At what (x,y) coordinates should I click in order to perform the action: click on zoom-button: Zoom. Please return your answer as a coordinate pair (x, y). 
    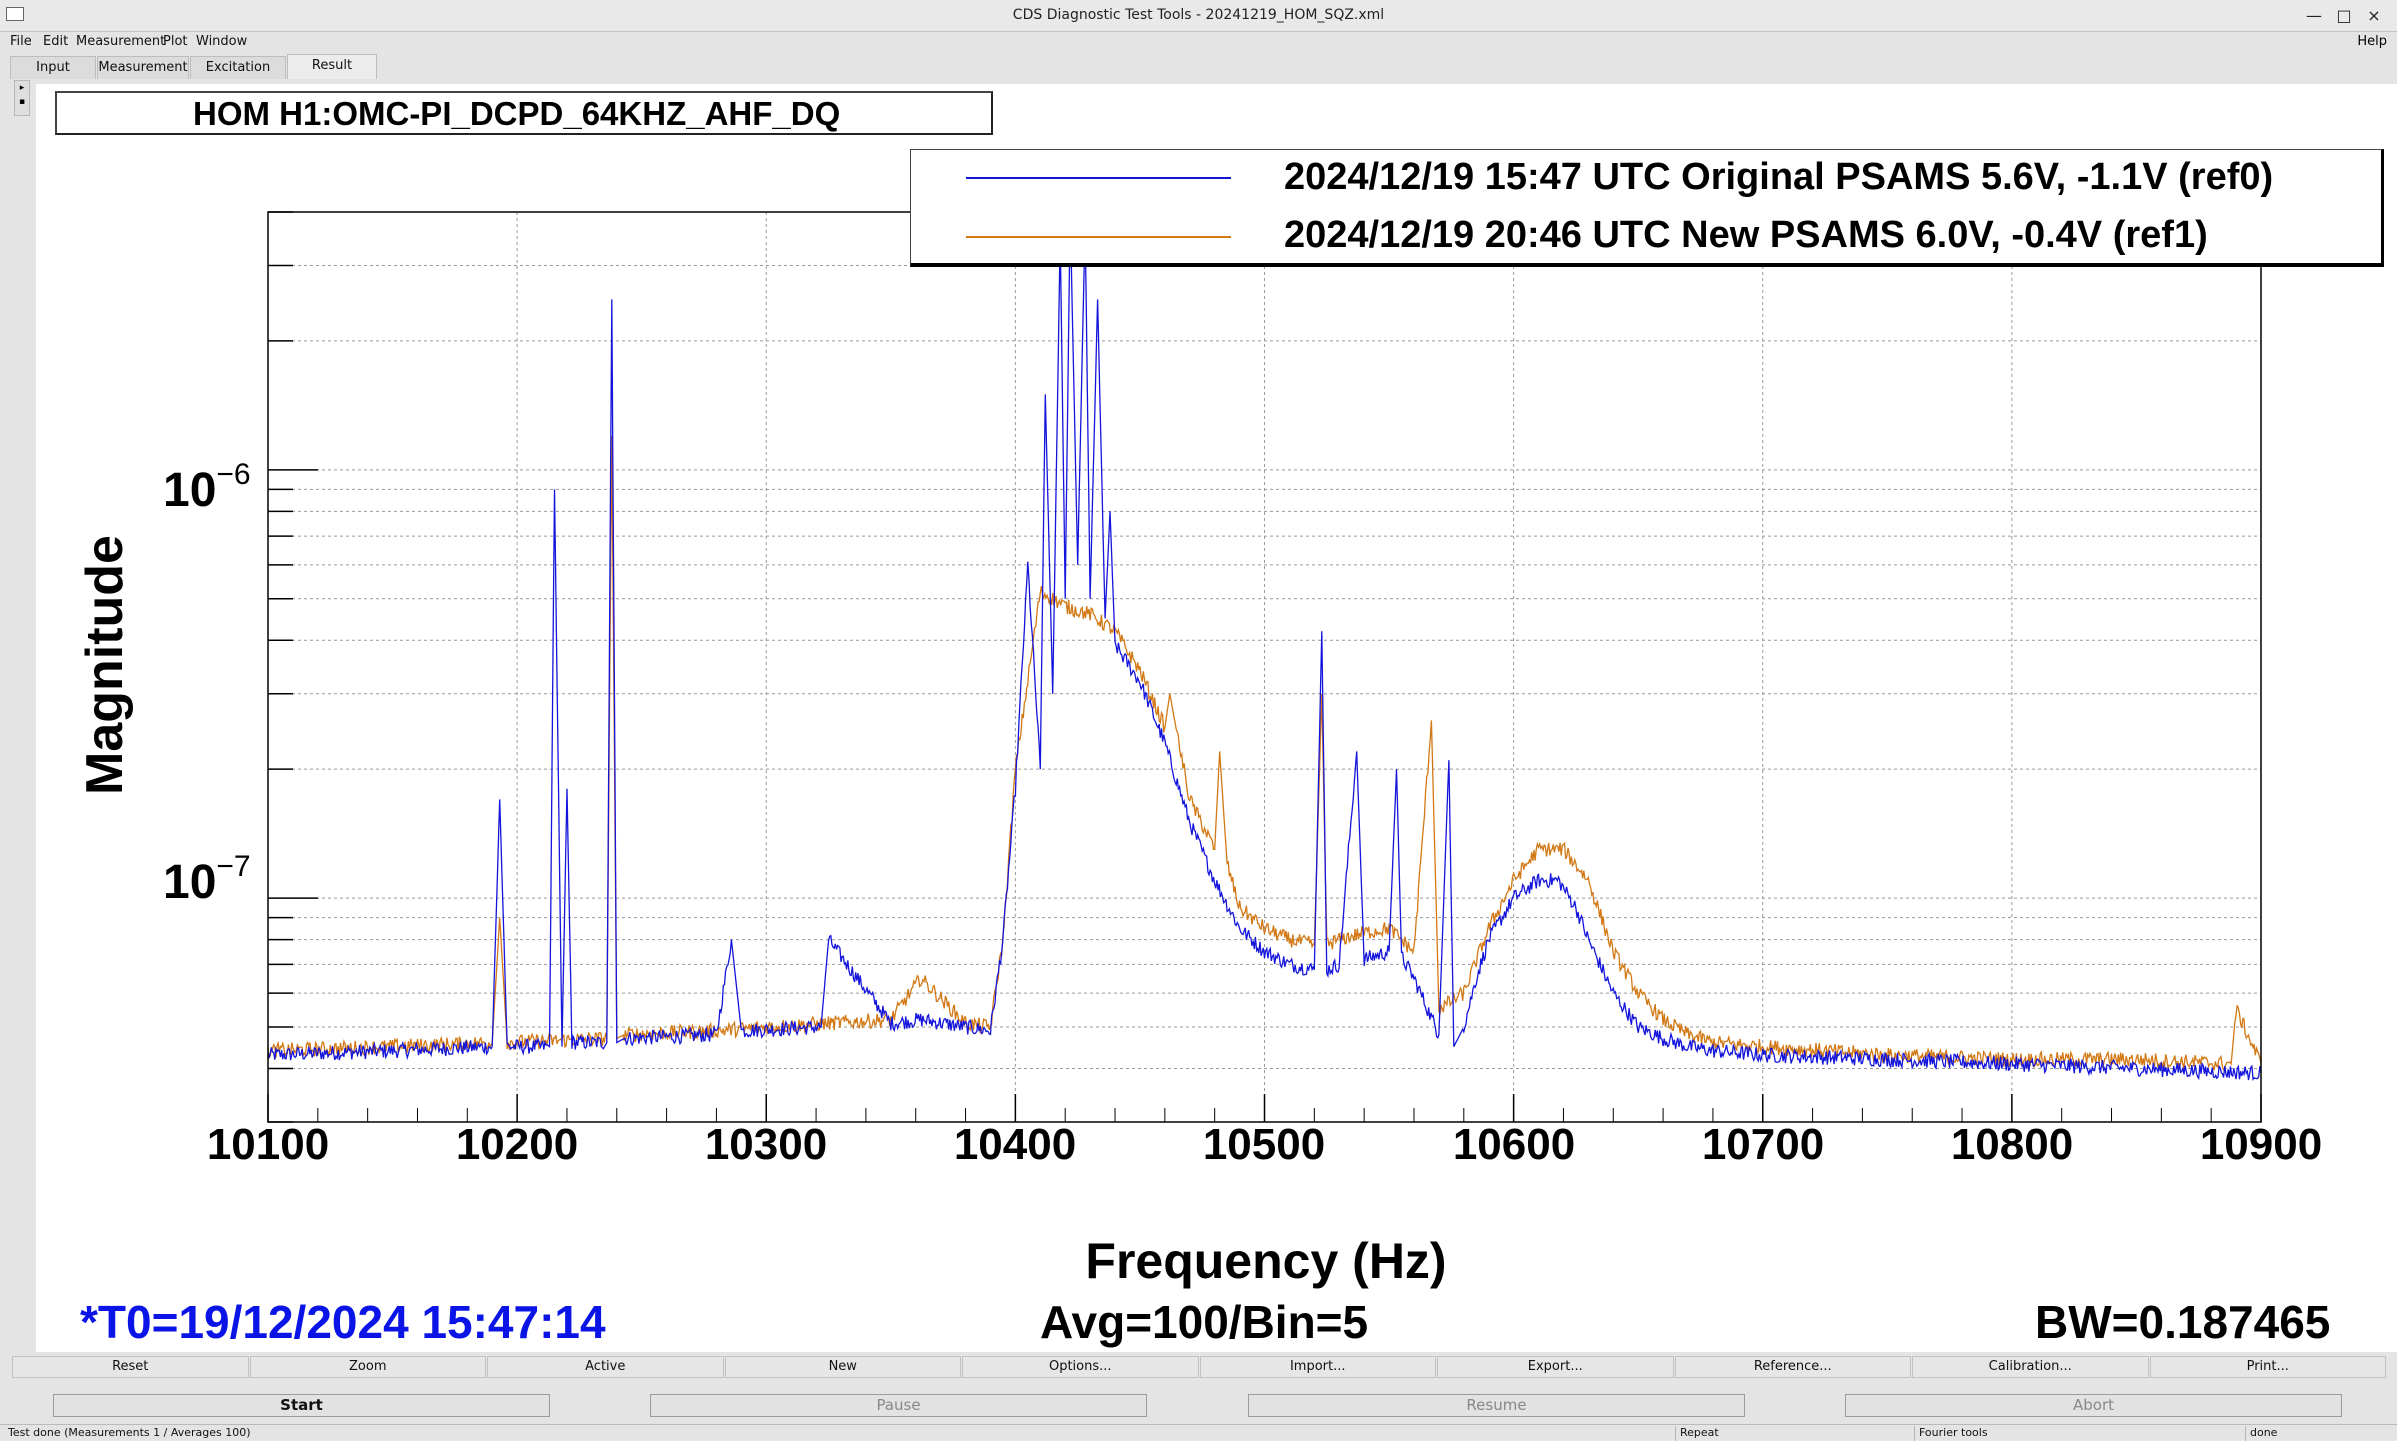
    Looking at the image, I should click on (367, 1367).